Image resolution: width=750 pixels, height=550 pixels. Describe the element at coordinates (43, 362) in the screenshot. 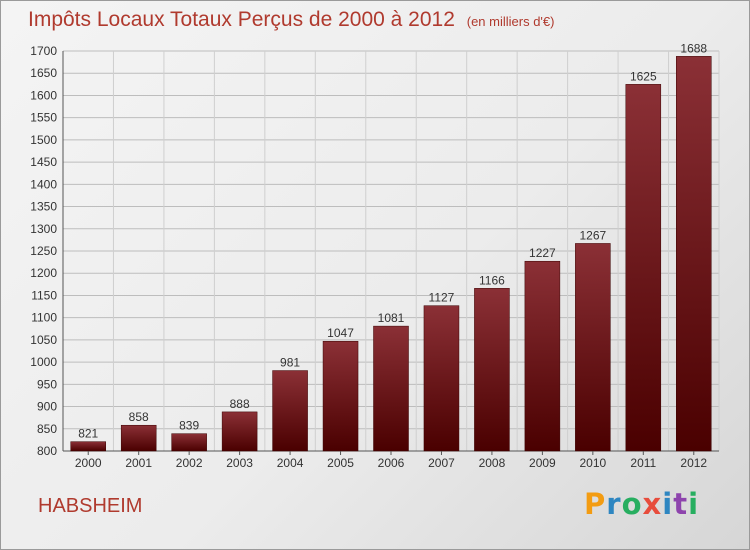

I see `y-tick-label: 1000` at that location.